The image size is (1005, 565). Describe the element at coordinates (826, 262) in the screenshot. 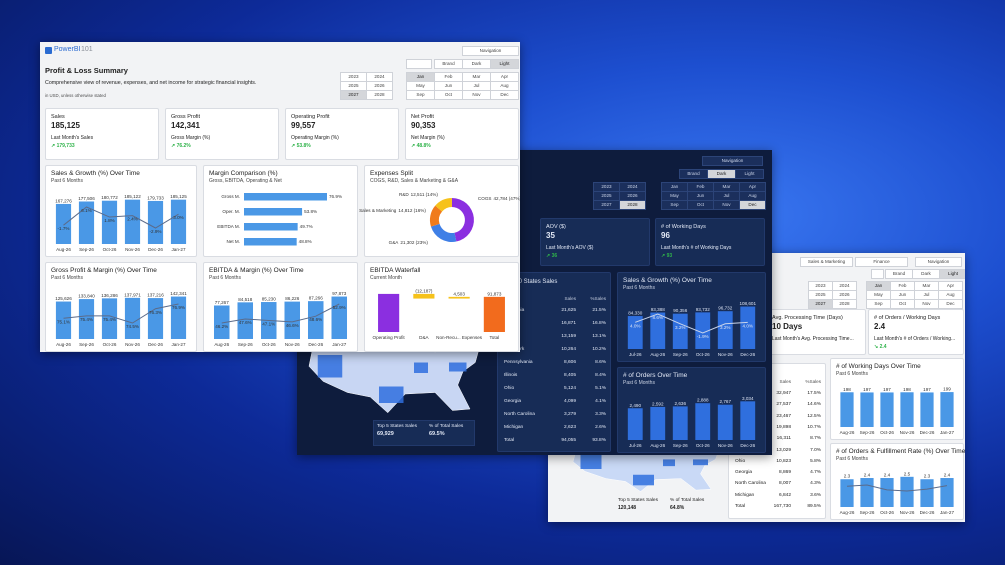

I see `button: Sales & Marketing` at that location.